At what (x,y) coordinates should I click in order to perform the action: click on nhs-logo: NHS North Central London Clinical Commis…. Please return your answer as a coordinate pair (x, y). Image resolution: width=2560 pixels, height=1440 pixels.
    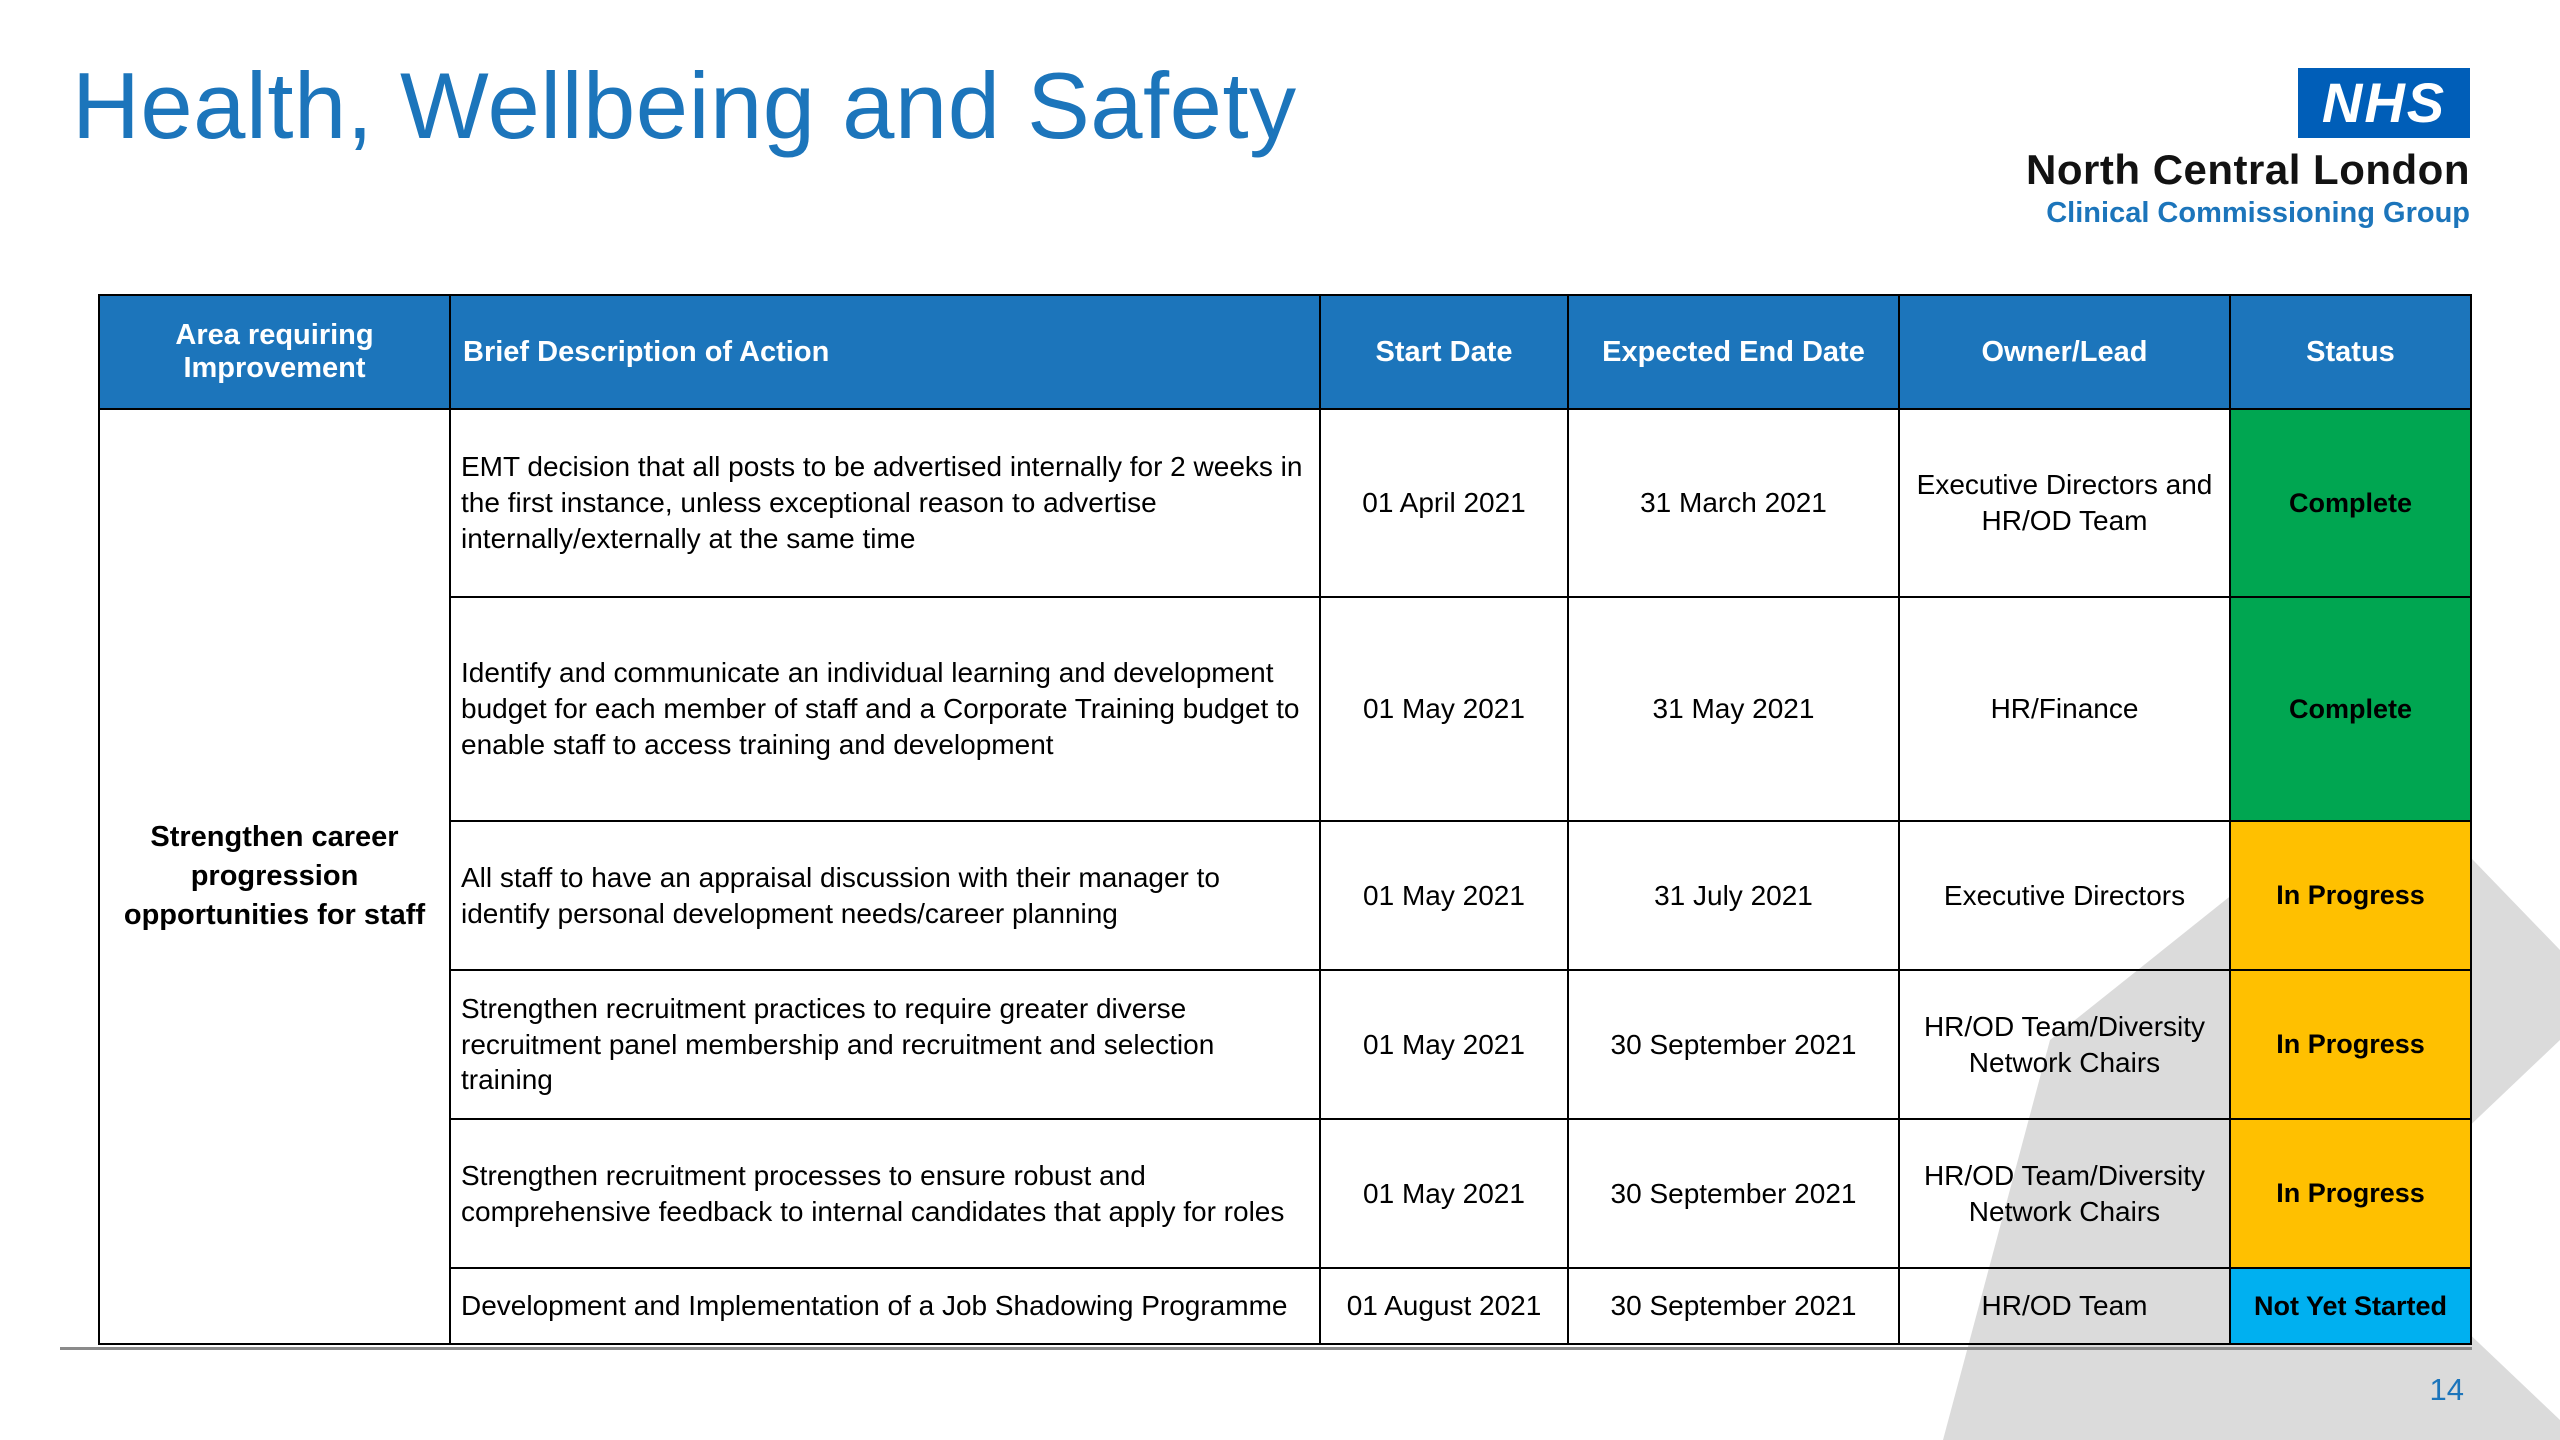
    Looking at the image, I should click on (2248, 149).